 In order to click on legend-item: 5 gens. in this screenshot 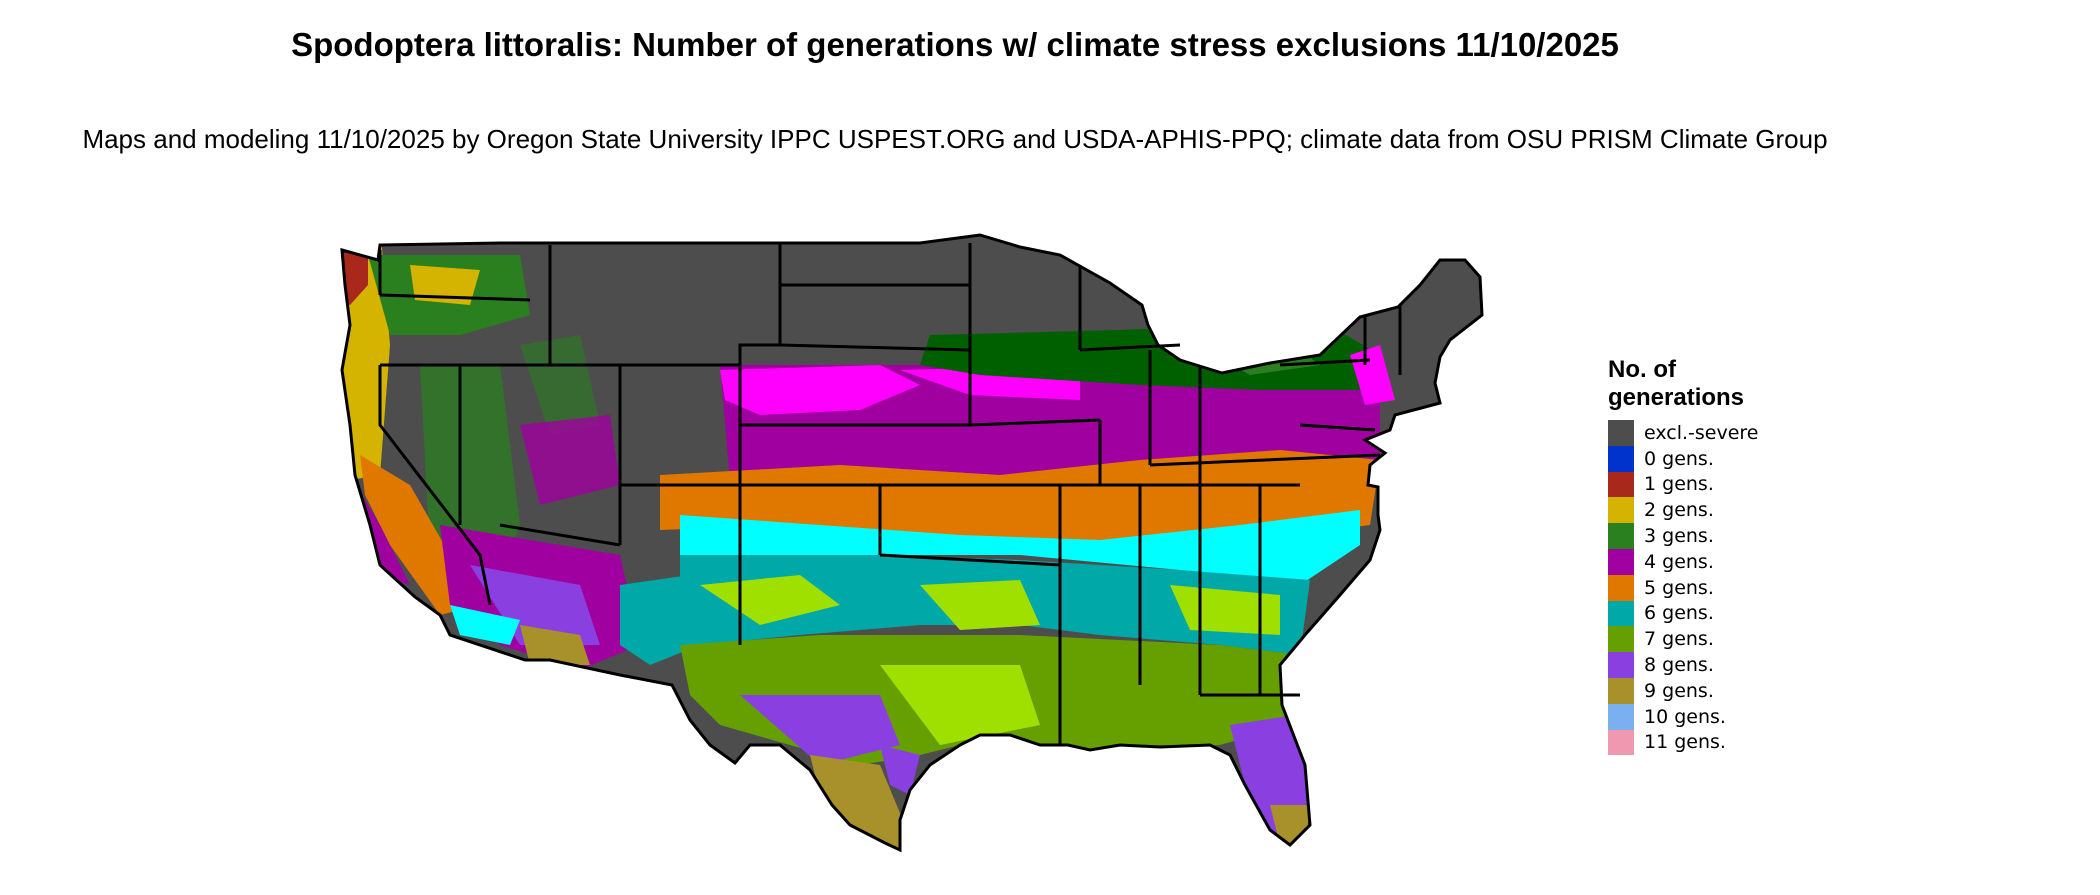, I will do `click(1688, 587)`.